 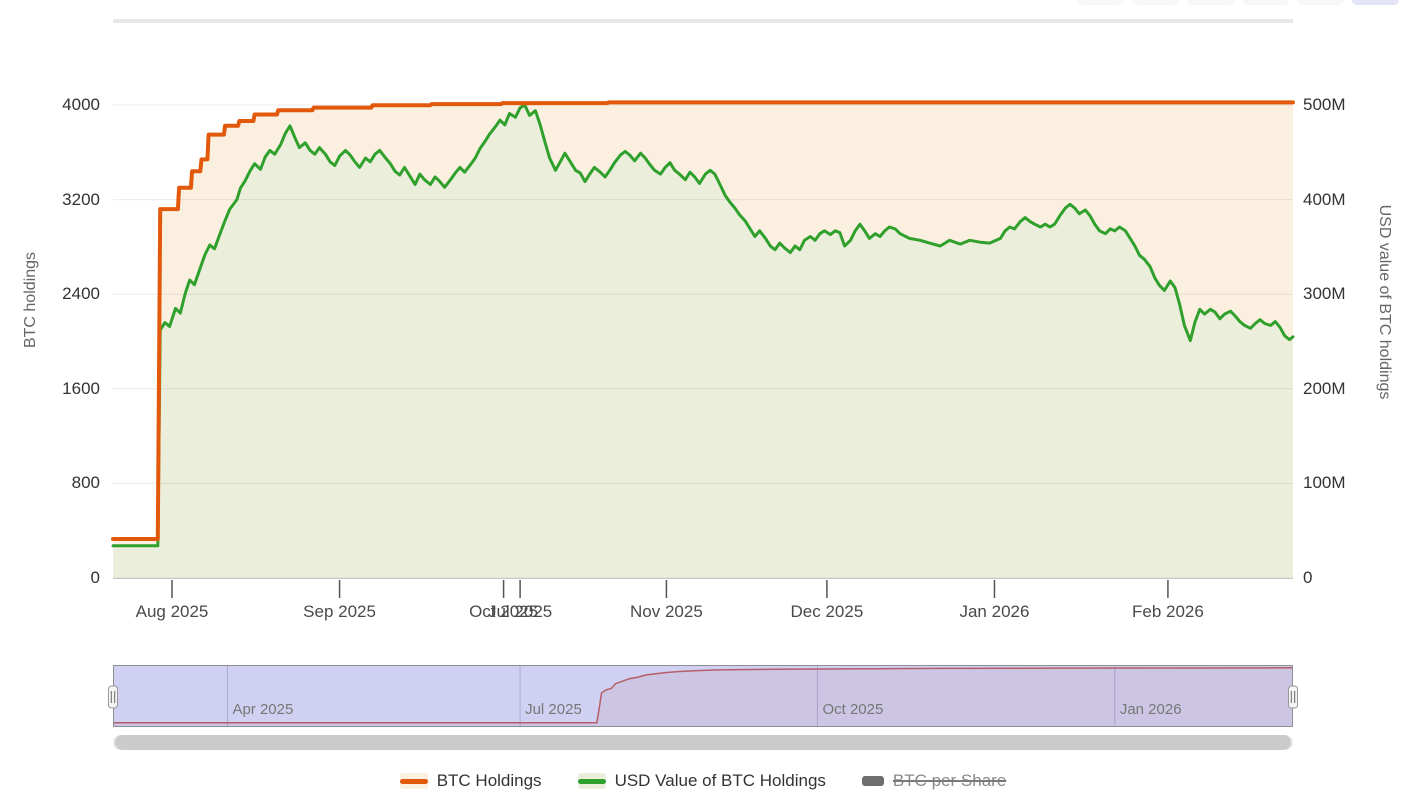 I want to click on navigator-mask, so click(x=703, y=696).